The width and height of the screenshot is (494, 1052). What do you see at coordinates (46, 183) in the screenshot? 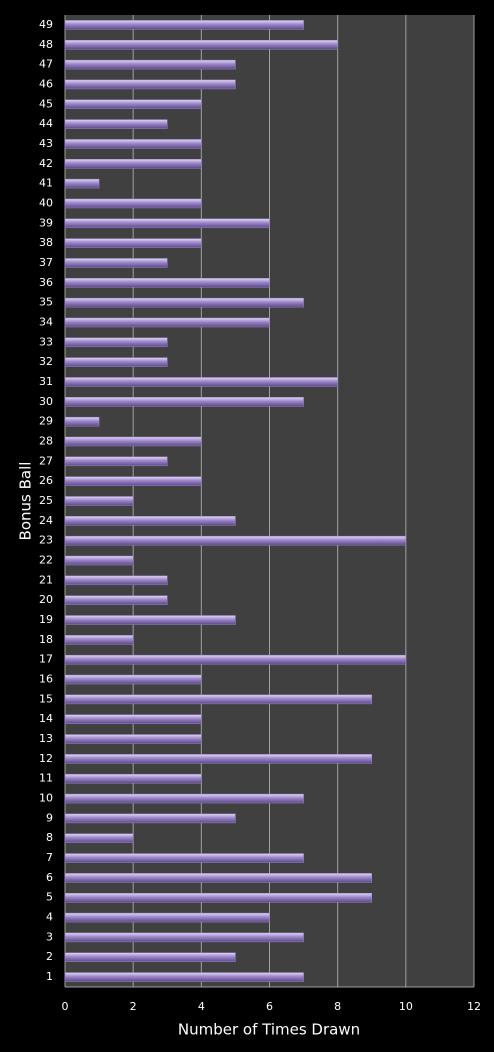
I see `y-tick-label: 41` at bounding box center [46, 183].